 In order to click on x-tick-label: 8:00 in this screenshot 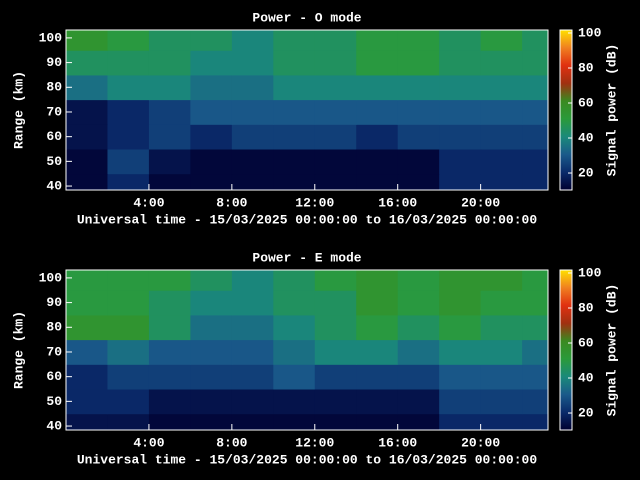, I will do `click(231, 202)`.